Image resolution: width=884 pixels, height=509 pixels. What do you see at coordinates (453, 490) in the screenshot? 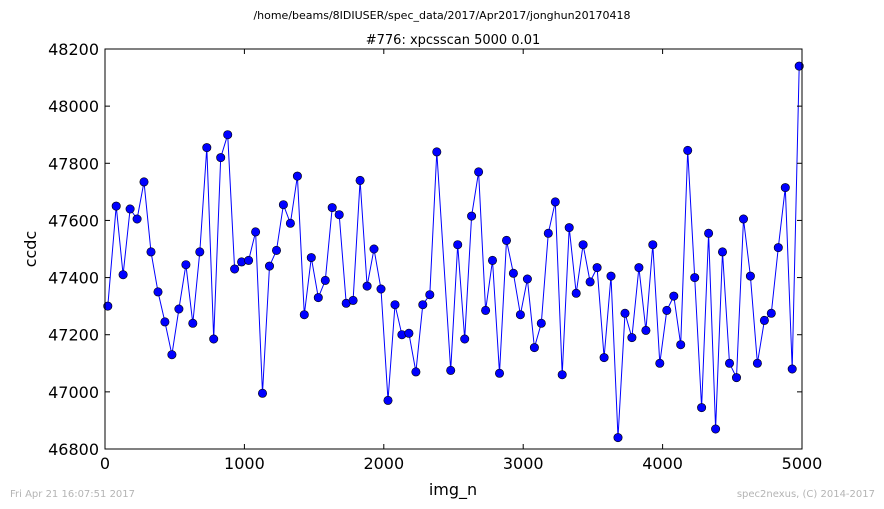
I see `x-axis-label: img_n` at bounding box center [453, 490].